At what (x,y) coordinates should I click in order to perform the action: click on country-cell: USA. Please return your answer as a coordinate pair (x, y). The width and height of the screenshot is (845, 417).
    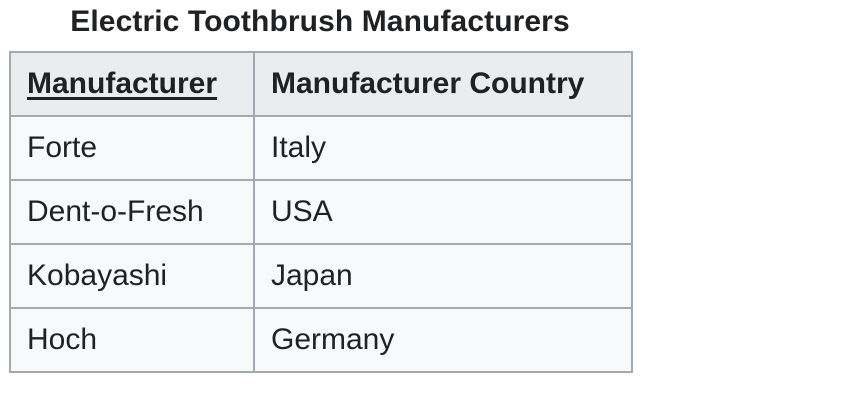
    Looking at the image, I should click on (443, 212).